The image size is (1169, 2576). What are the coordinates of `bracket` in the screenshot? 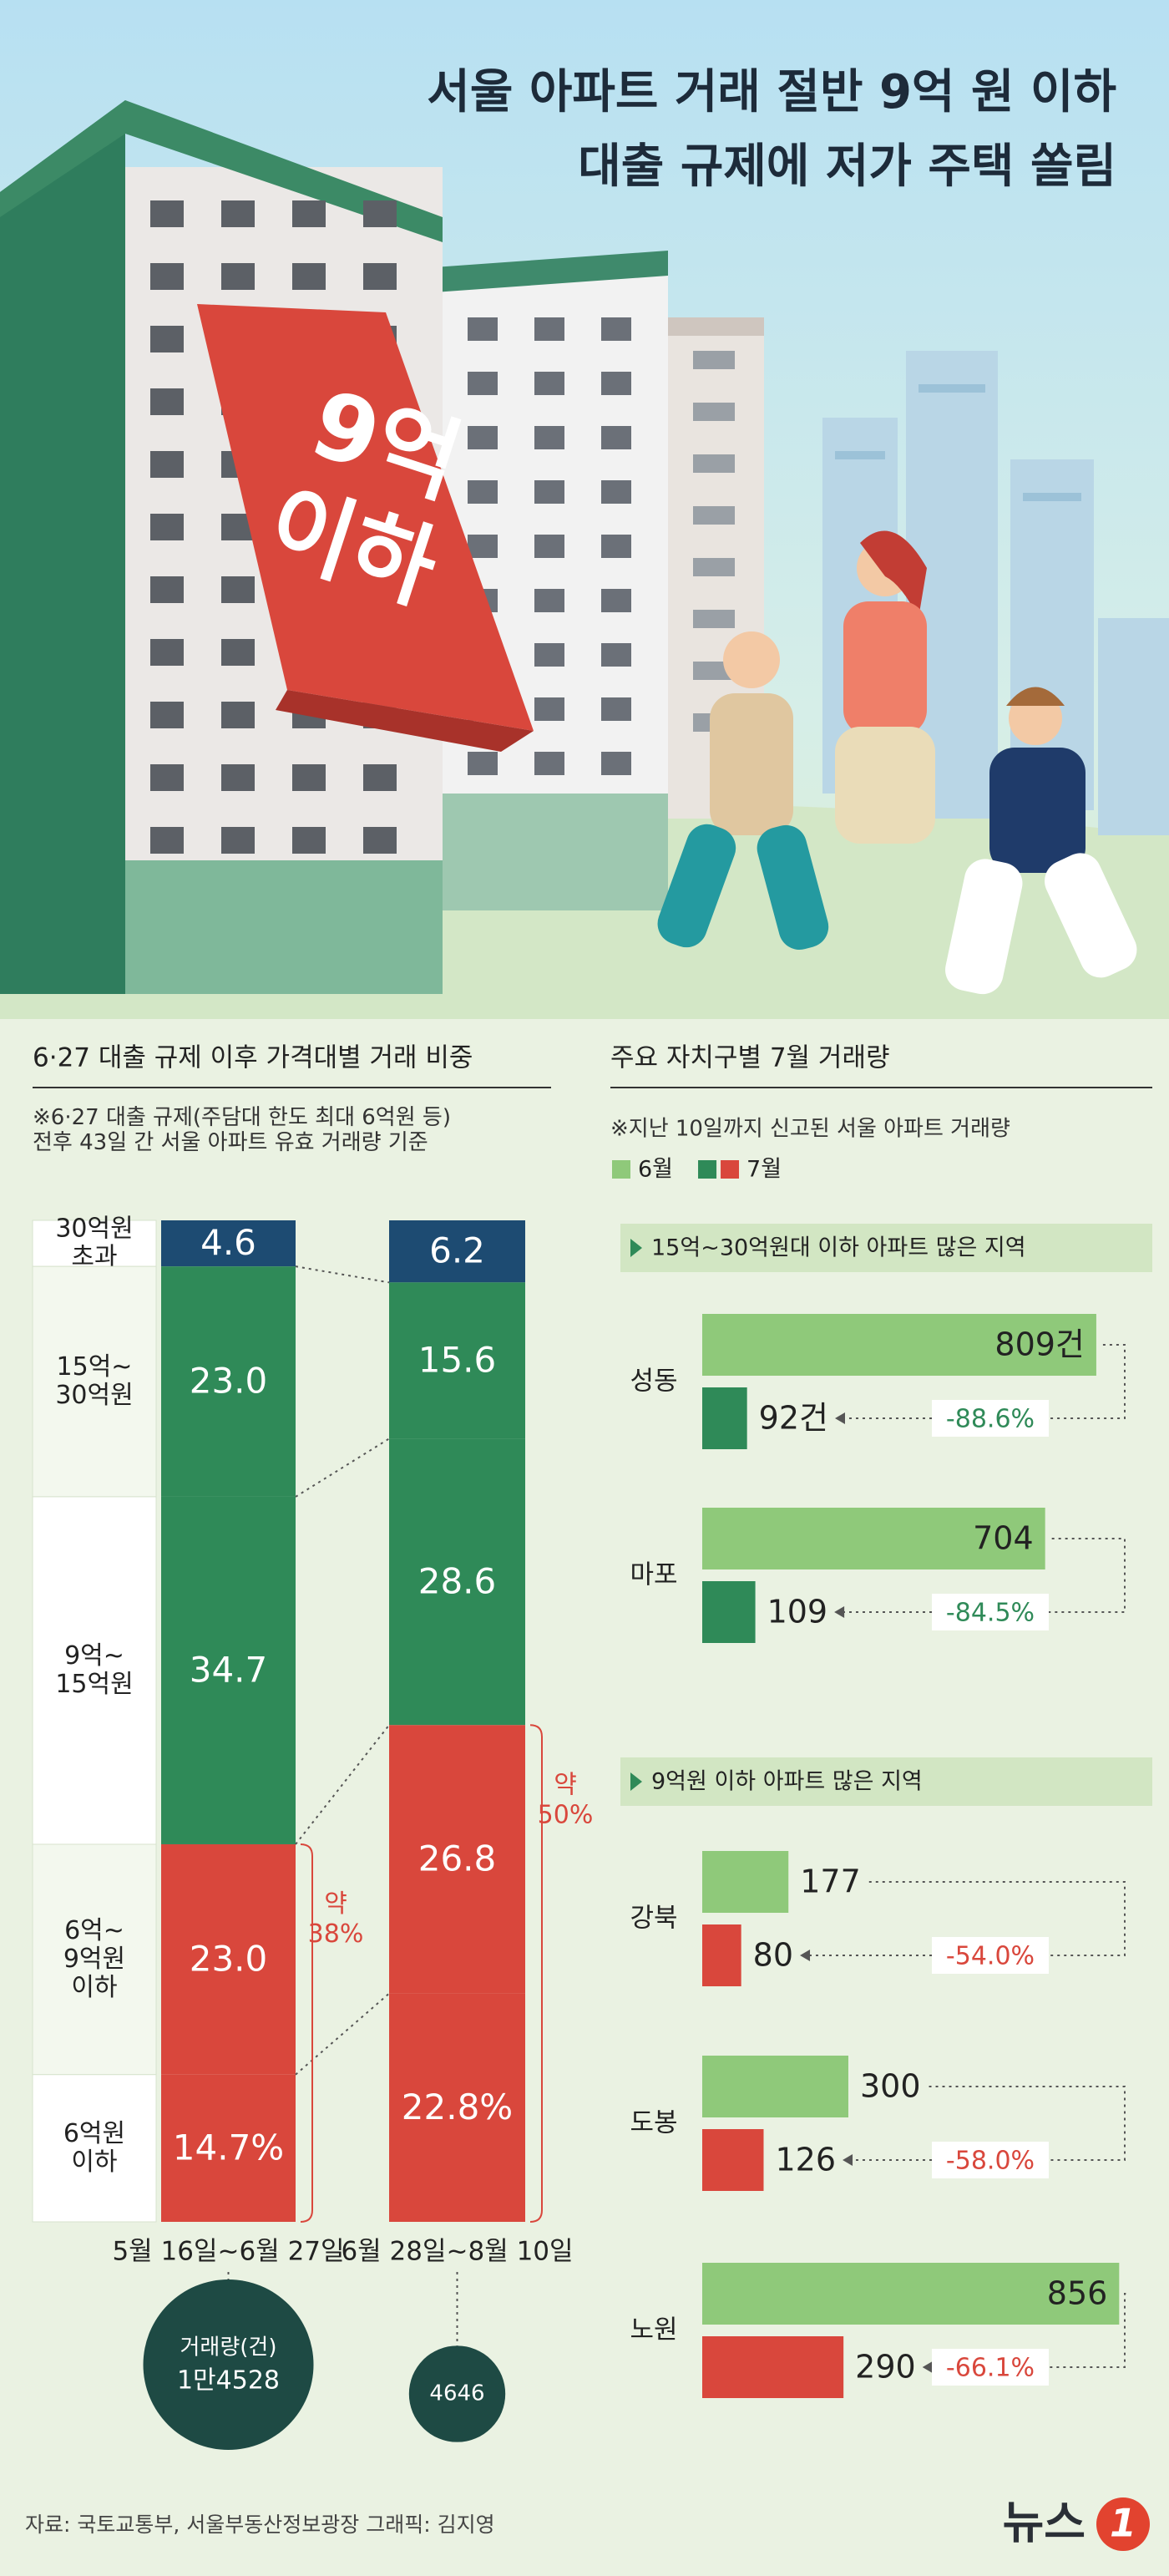 It's located at (536, 1973).